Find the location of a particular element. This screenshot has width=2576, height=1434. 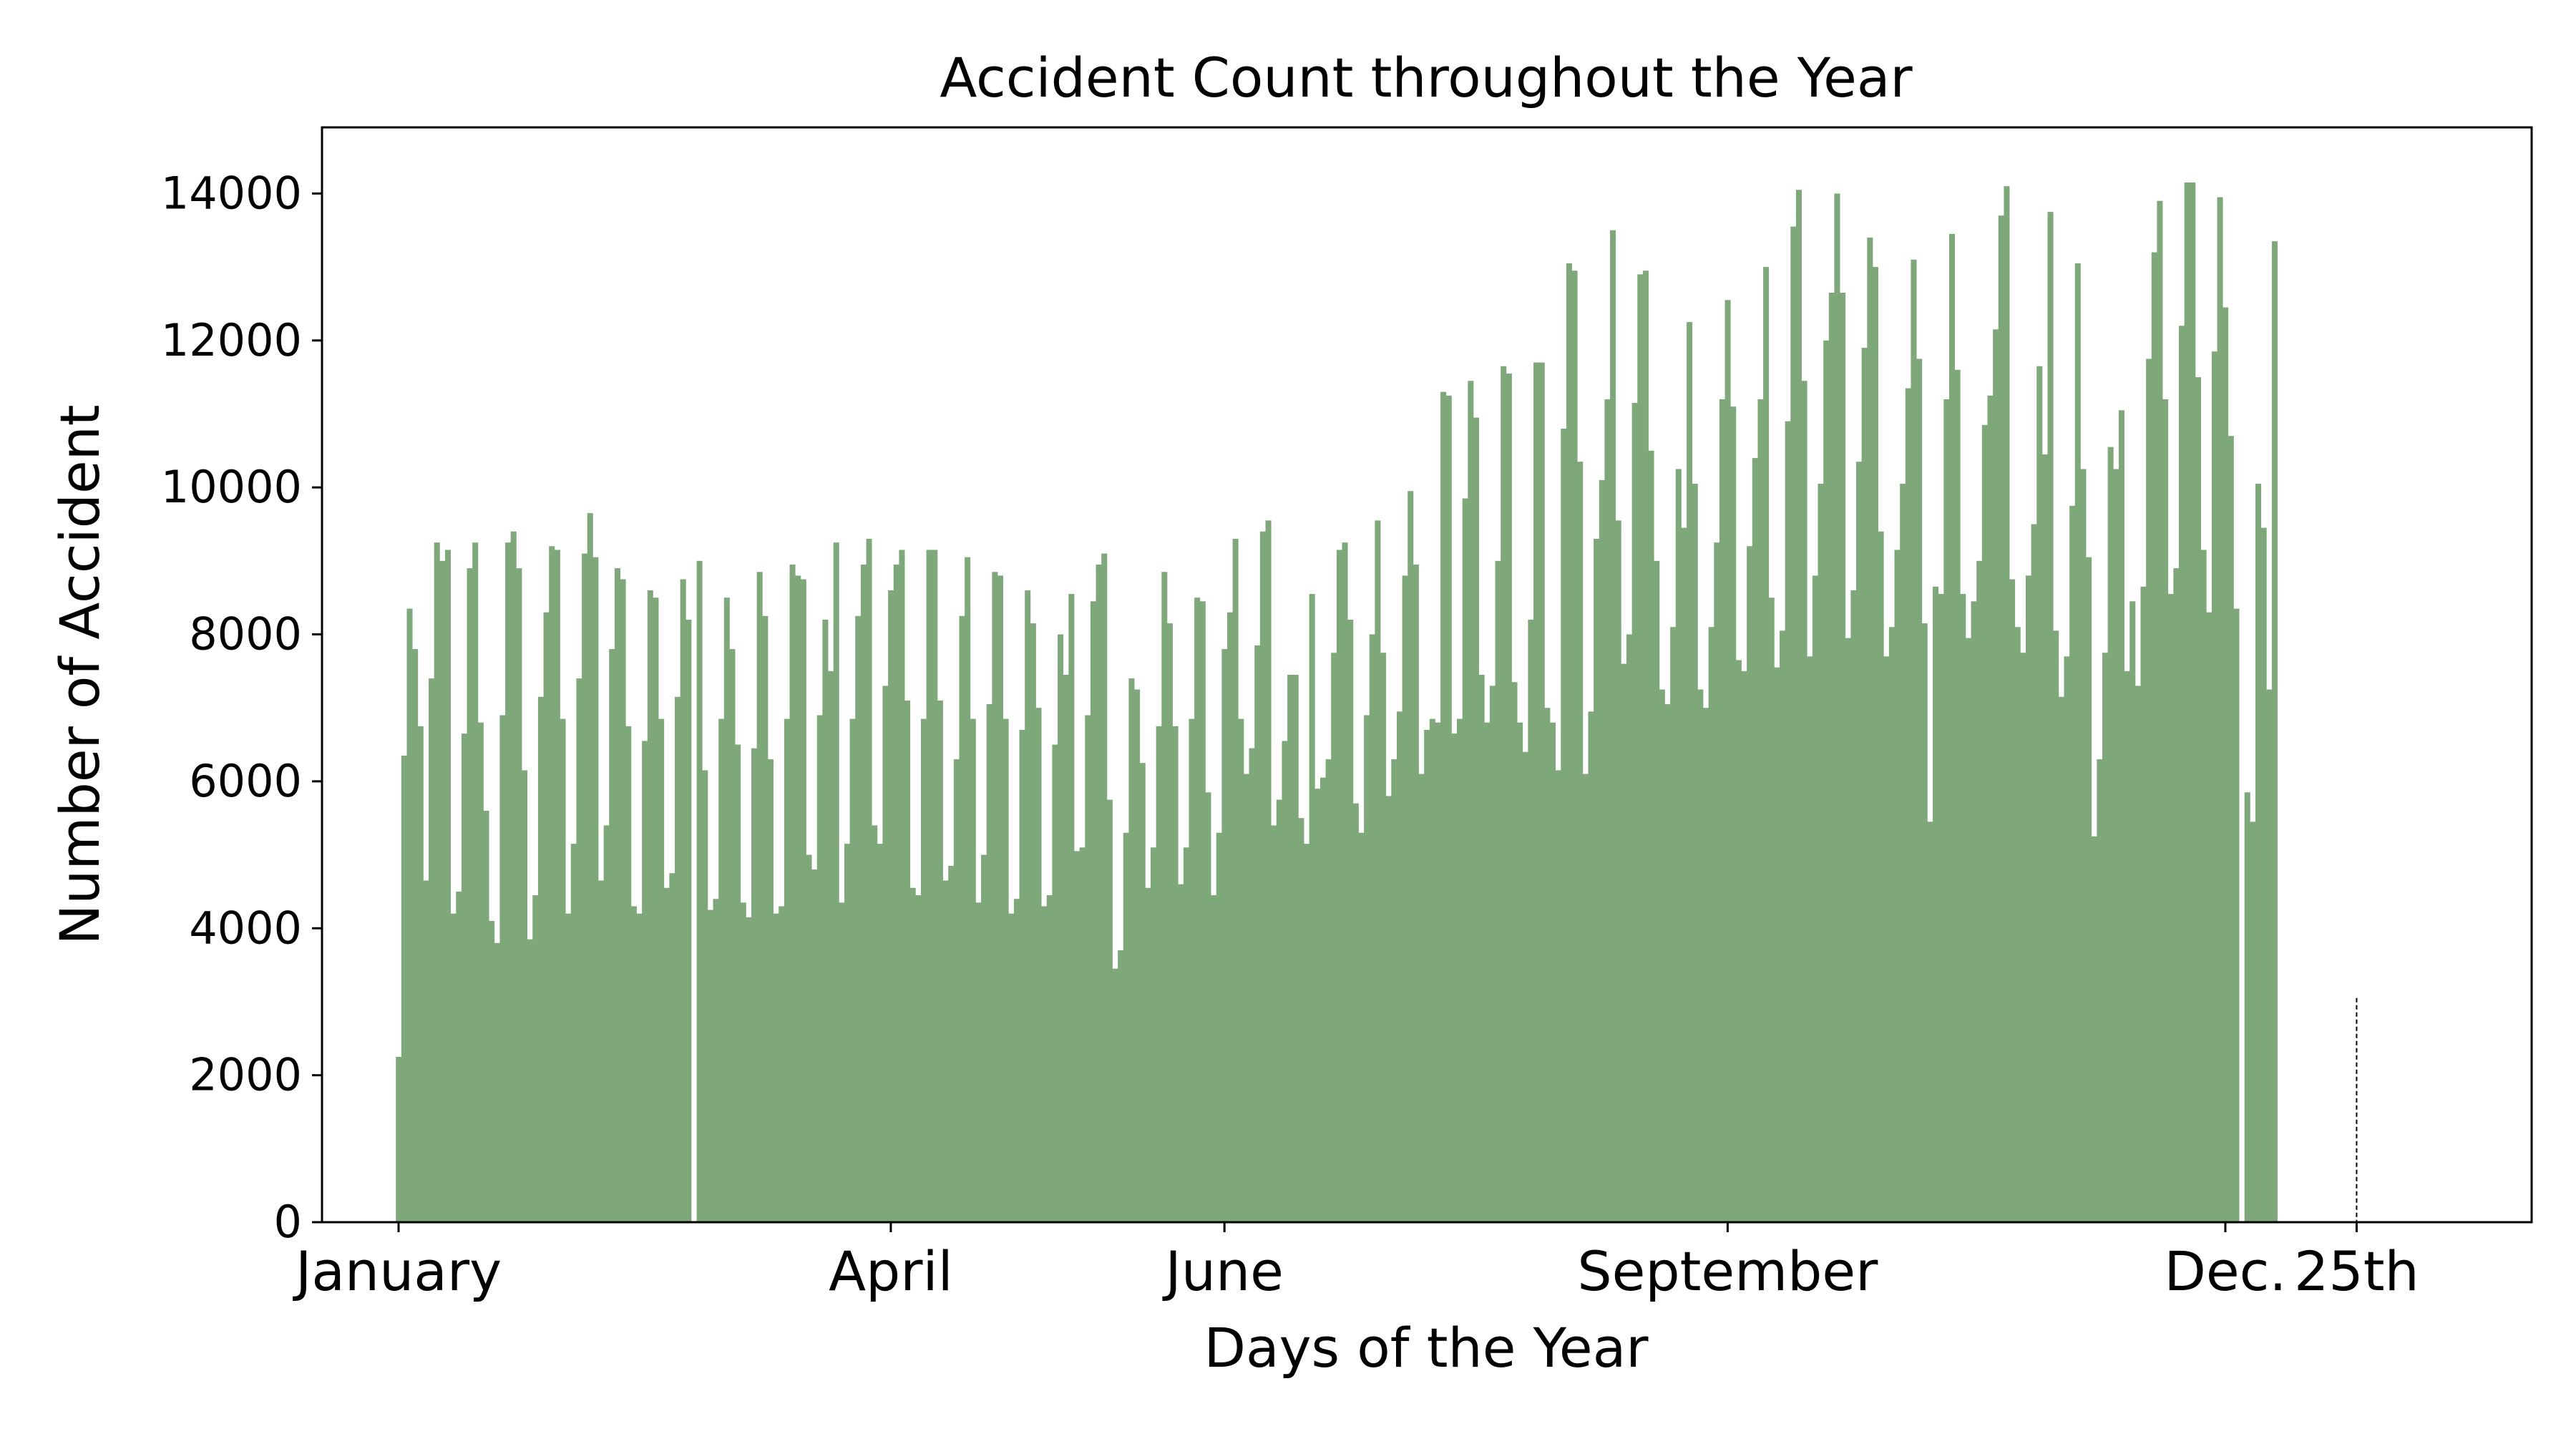

x-tick-label: January is located at coordinates (397, 1271).